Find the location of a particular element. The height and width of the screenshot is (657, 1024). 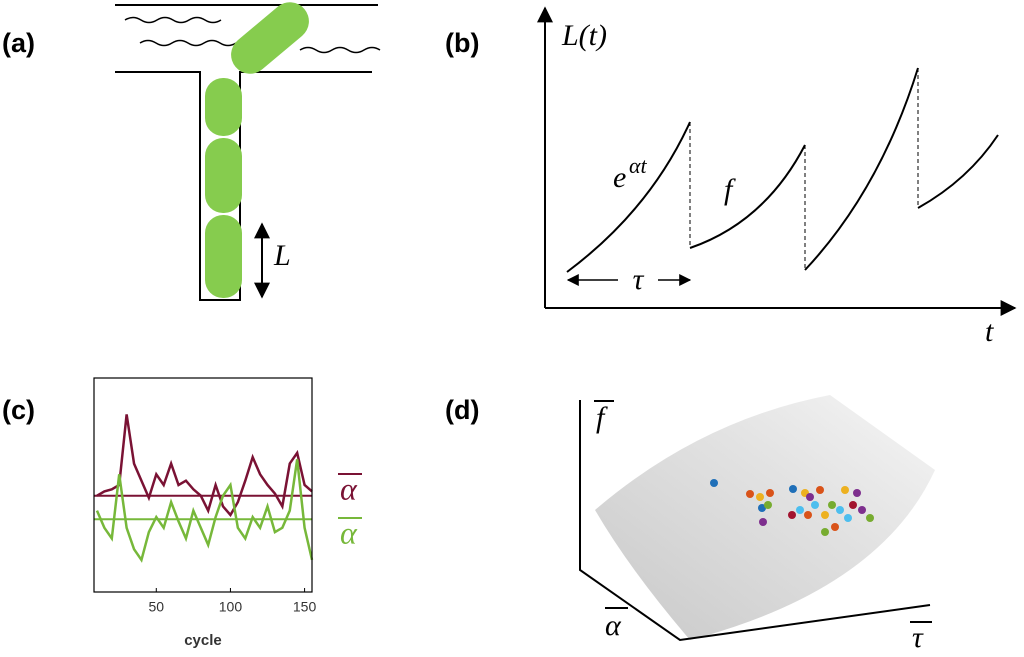

x-tick-label: 150 is located at coordinates (305, 607).